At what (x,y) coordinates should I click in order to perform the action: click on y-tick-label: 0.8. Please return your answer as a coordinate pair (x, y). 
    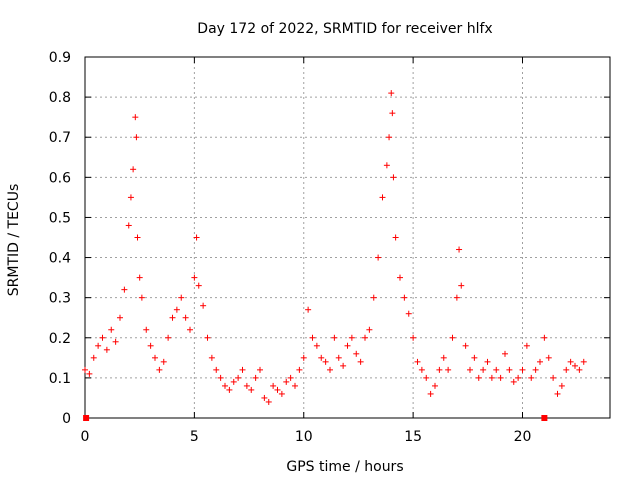
    Looking at the image, I should click on (60, 98).